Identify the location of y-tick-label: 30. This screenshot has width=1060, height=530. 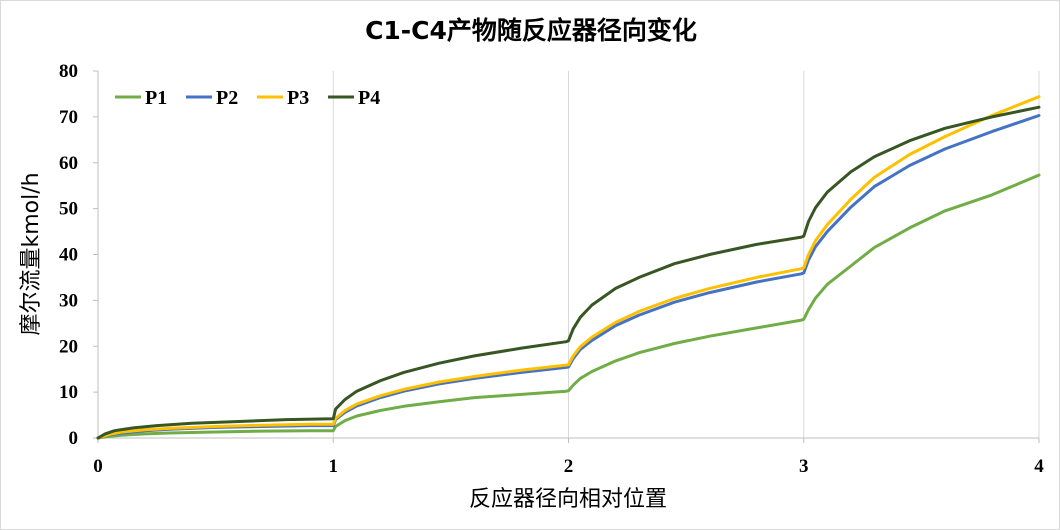
(68, 300).